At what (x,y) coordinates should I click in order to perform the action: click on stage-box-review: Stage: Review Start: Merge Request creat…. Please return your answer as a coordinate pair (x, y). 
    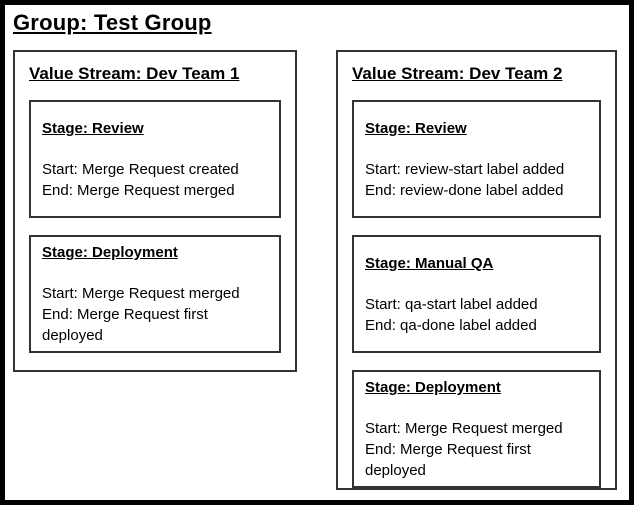
    Looking at the image, I should click on (155, 159).